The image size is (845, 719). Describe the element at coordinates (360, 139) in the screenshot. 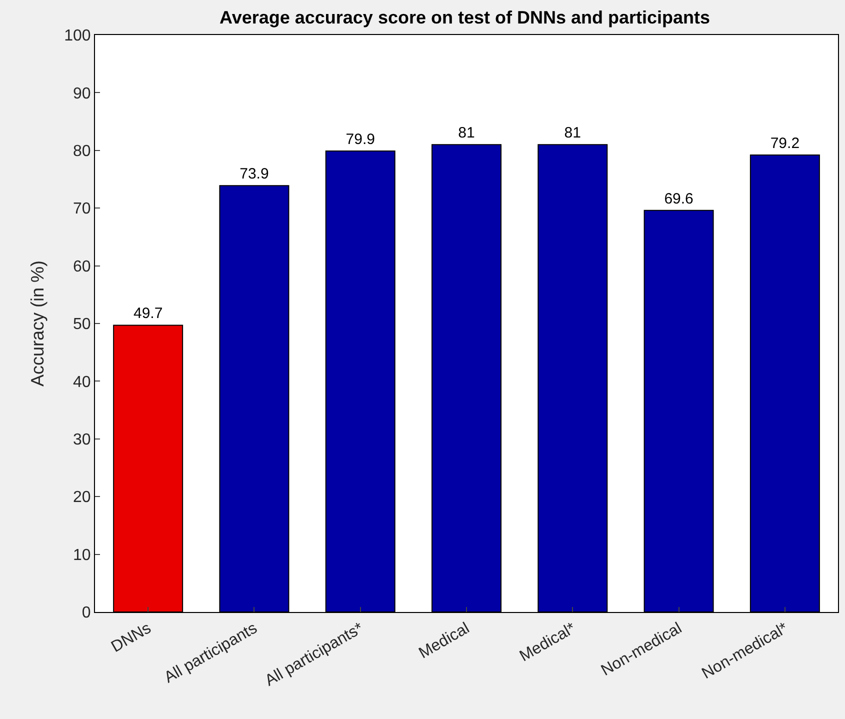

I see `data-label: 79.9` at that location.